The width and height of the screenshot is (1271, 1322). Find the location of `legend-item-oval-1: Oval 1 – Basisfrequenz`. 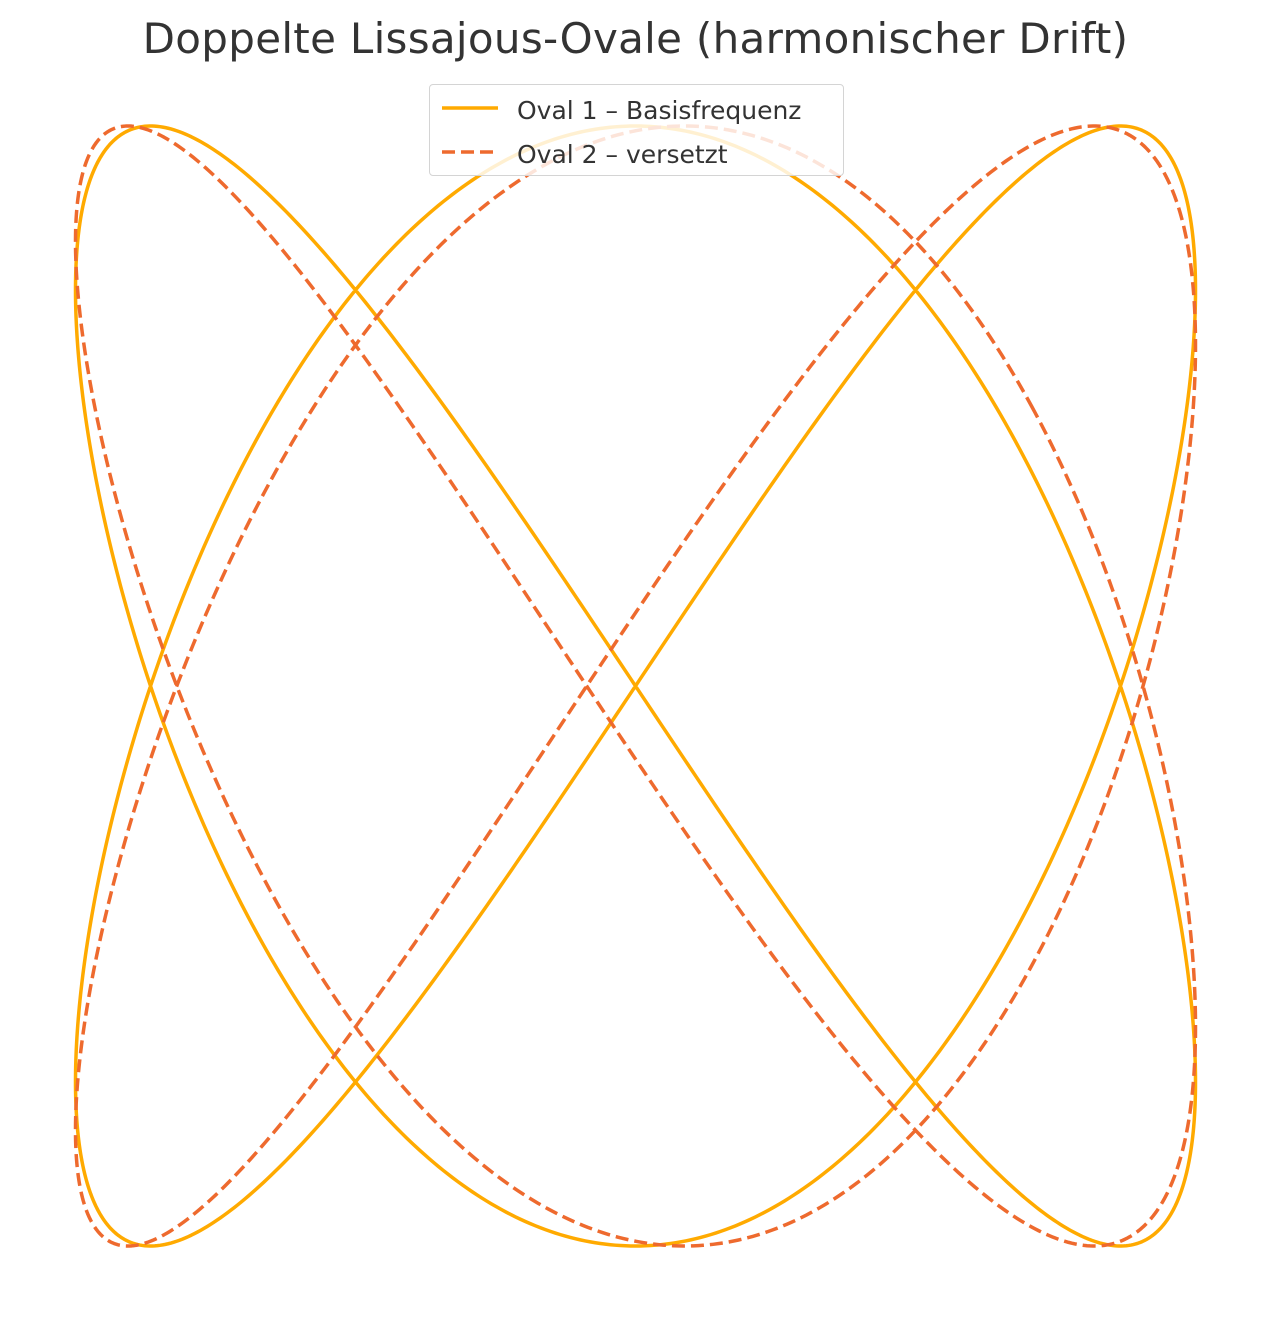

legend-item-oval-1: Oval 1 – Basisfrequenz is located at coordinates (636, 109).